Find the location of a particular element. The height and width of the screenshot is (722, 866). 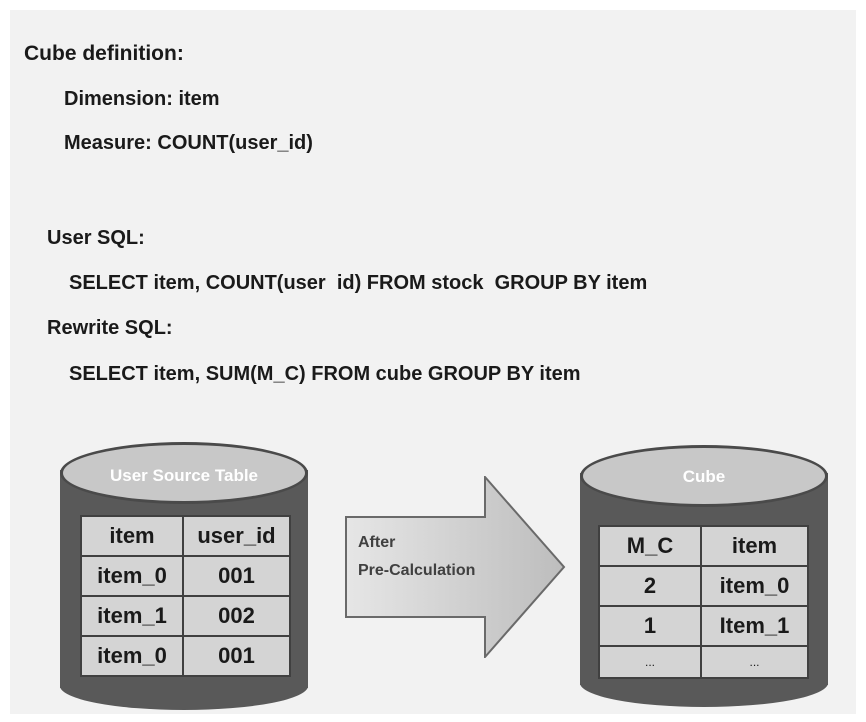

cube-title: Cube is located at coordinates (704, 476).